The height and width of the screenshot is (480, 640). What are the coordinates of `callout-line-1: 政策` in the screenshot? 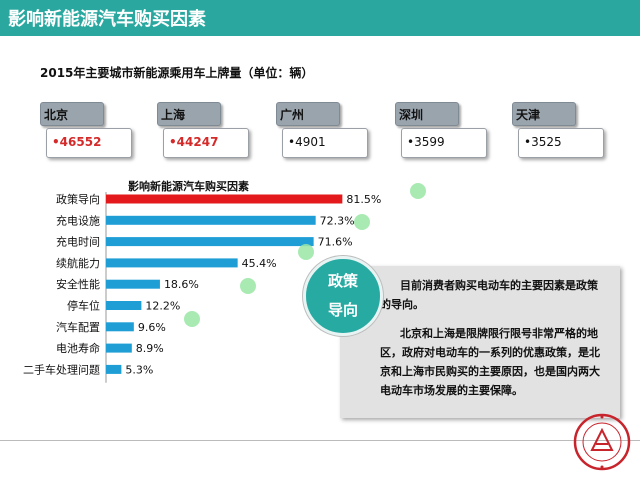 It's located at (342, 281).